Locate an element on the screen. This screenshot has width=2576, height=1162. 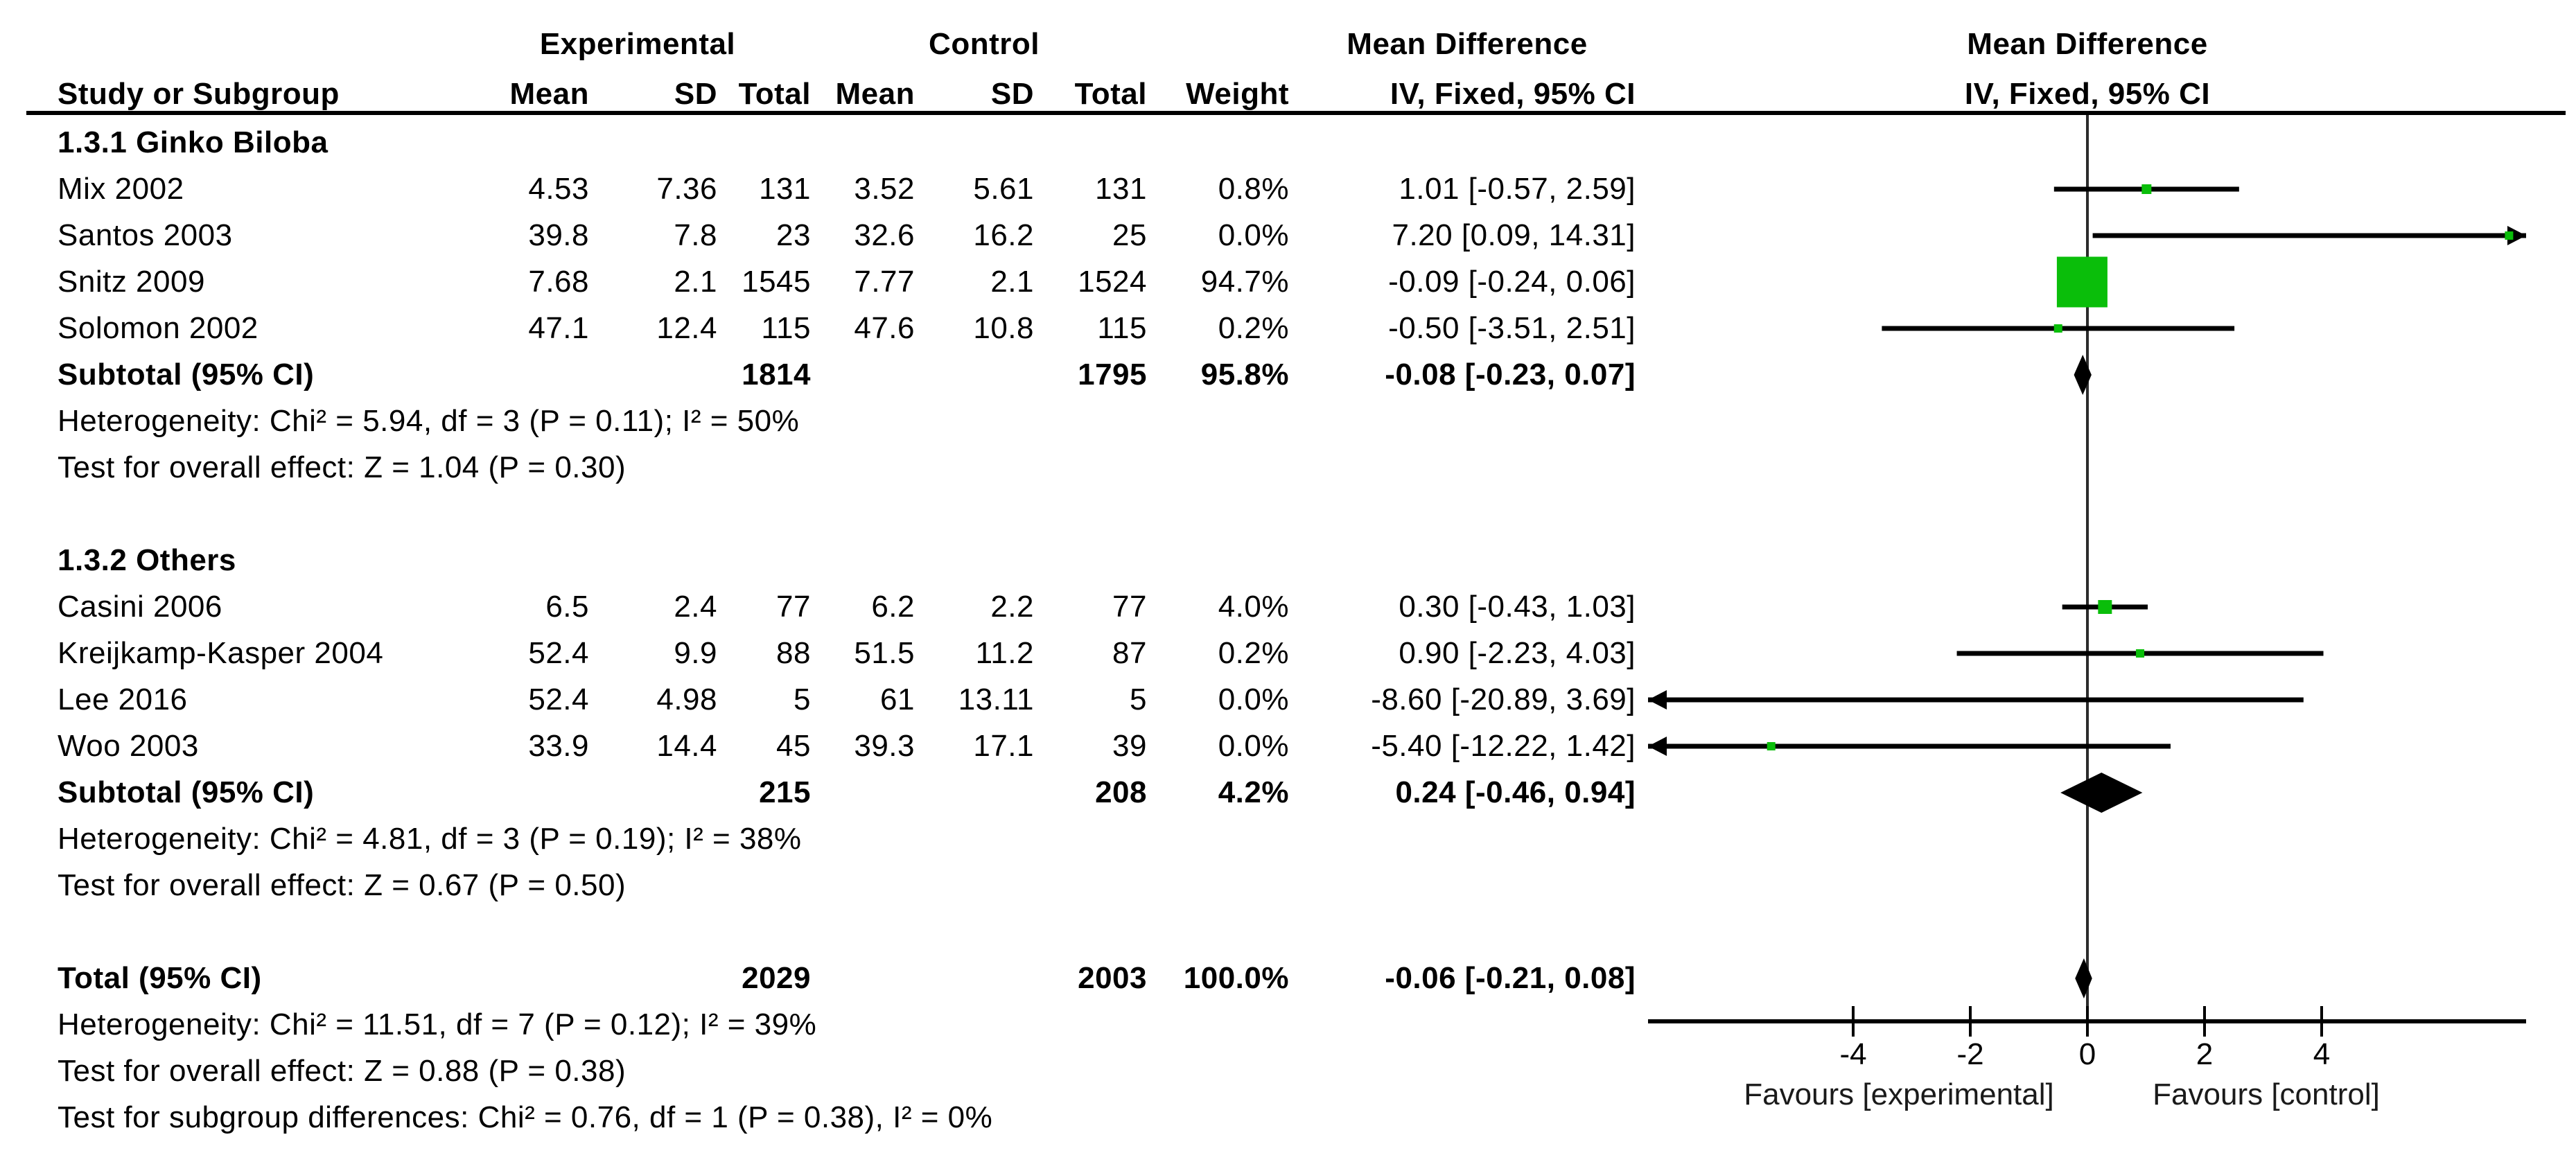
ctl-total: 39 is located at coordinates (1129, 746).